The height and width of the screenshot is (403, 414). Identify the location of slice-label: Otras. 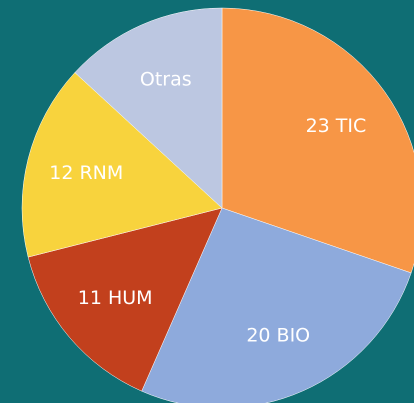
(166, 79).